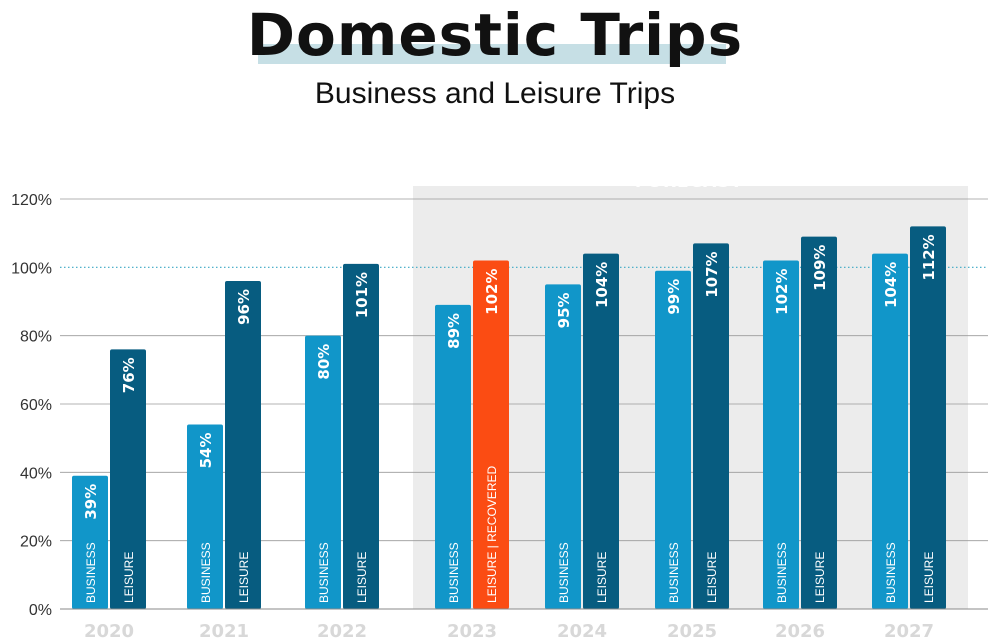 This screenshot has height=643, width=990. Describe the element at coordinates (781, 434) in the screenshot. I see `bar-business-2026` at that location.